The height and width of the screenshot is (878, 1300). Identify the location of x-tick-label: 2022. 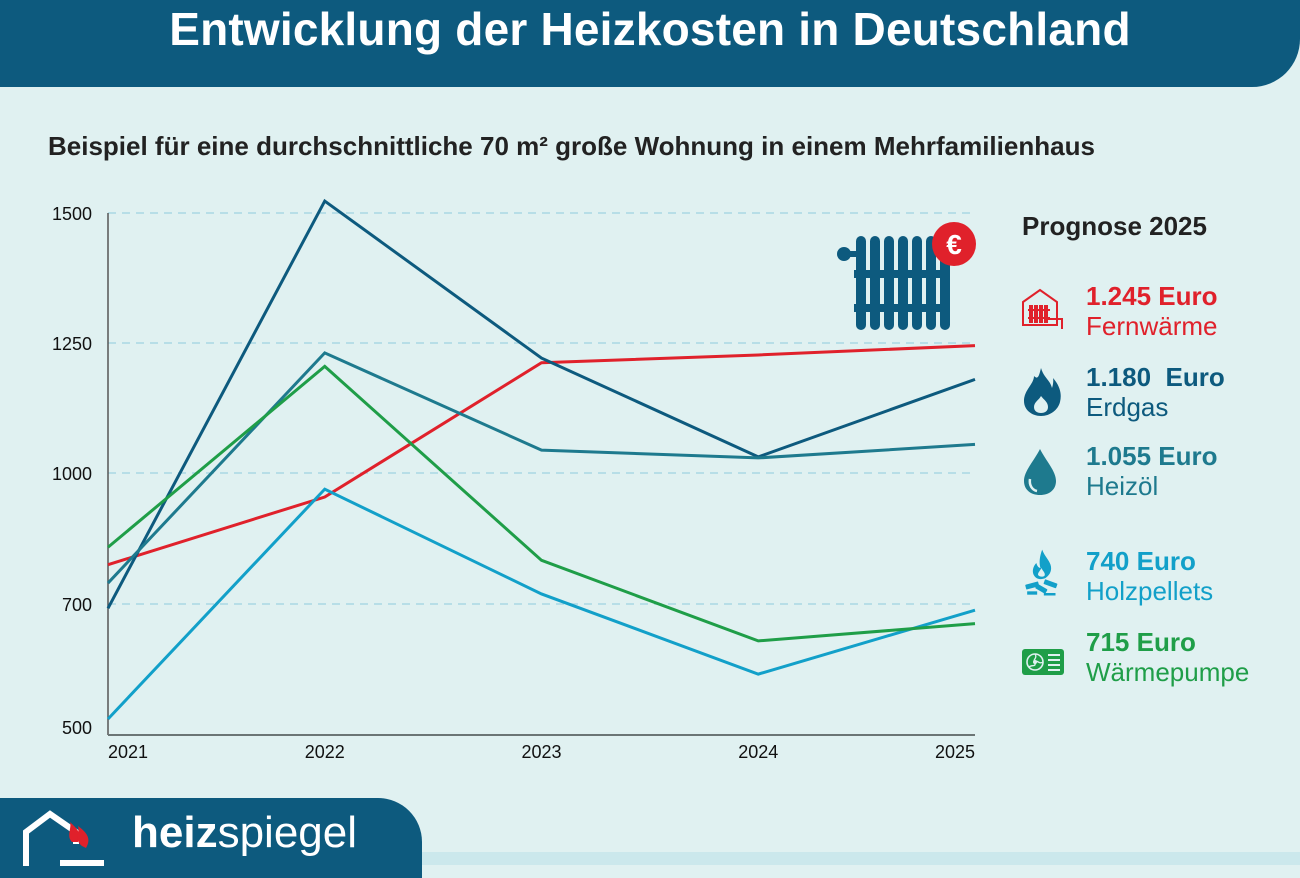
(325, 752).